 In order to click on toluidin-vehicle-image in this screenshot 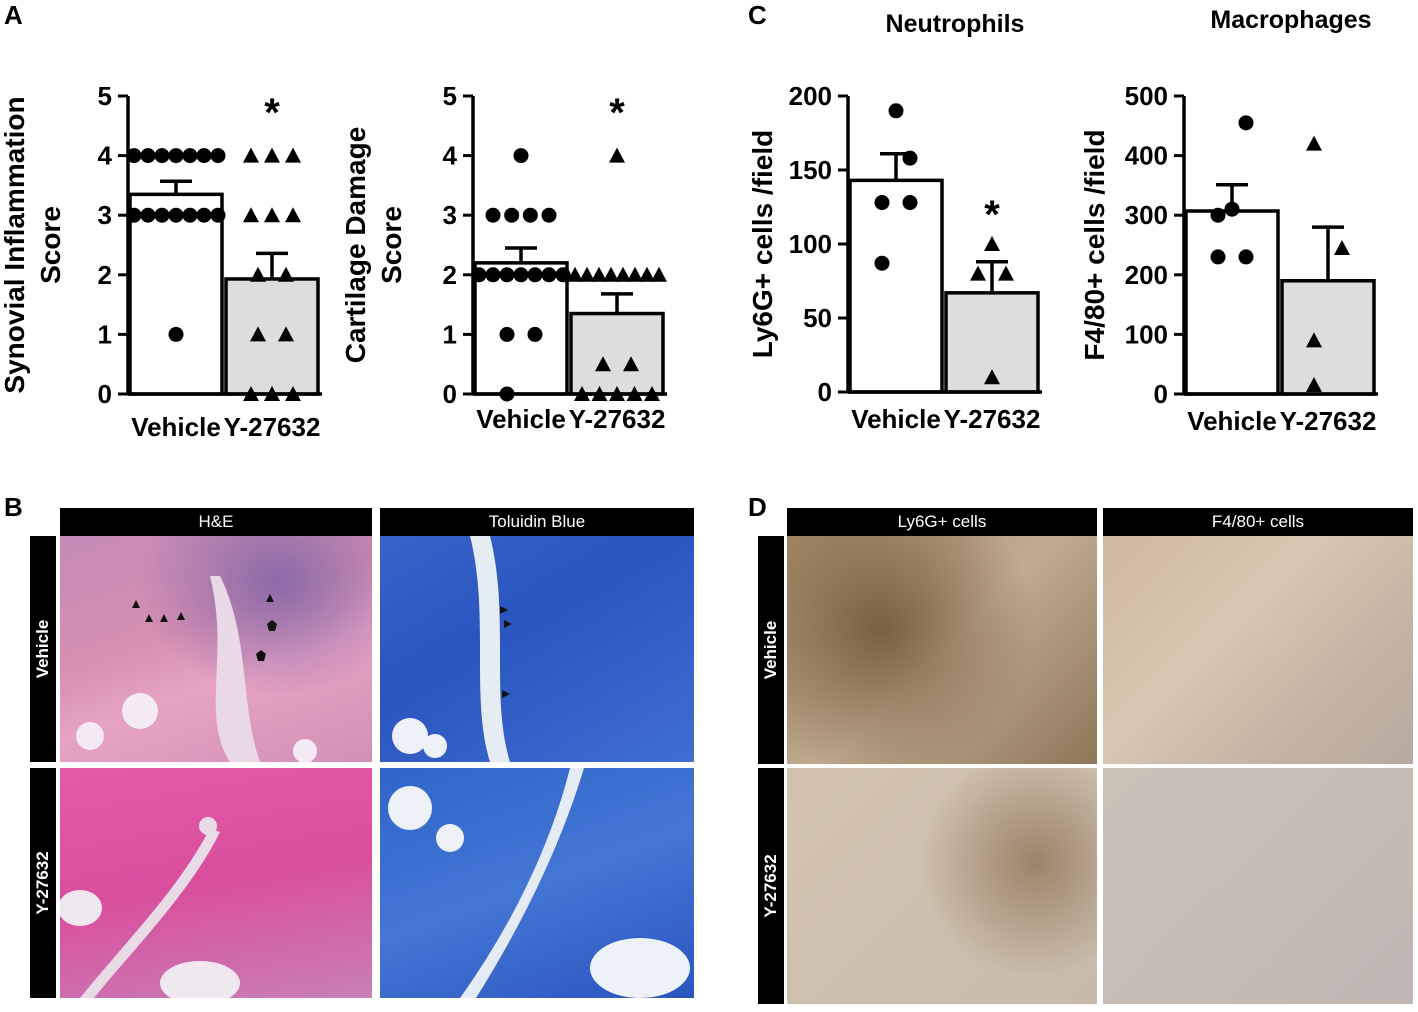, I will do `click(537, 649)`.